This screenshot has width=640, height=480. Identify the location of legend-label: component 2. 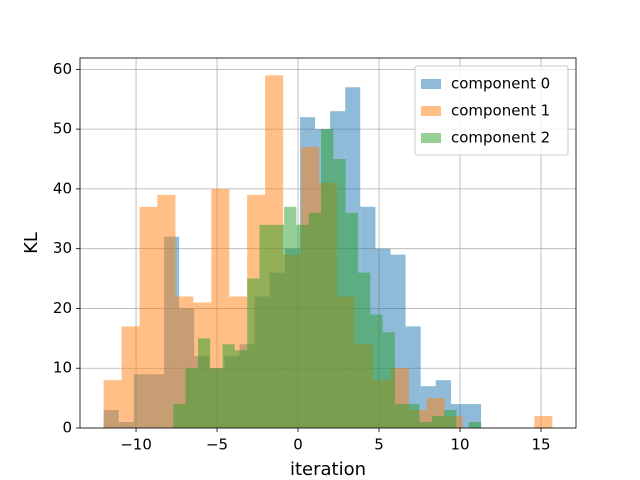
(500, 138).